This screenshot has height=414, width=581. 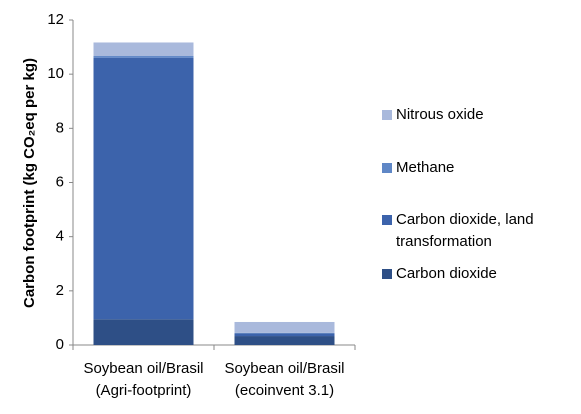 What do you see at coordinates (446, 273) in the screenshot?
I see `legend-label: Carbon dioxide` at bounding box center [446, 273].